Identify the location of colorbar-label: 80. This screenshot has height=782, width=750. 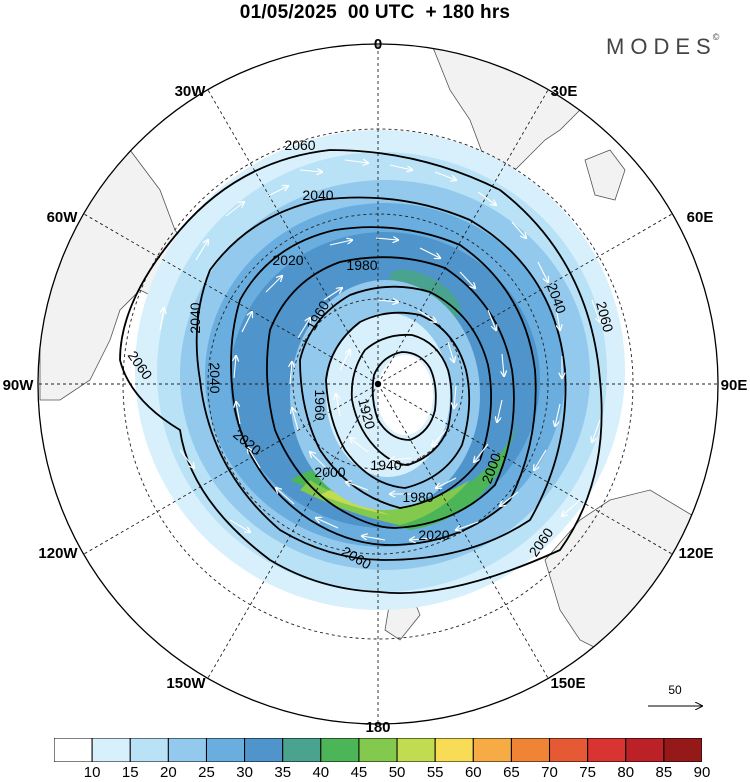
(626, 772).